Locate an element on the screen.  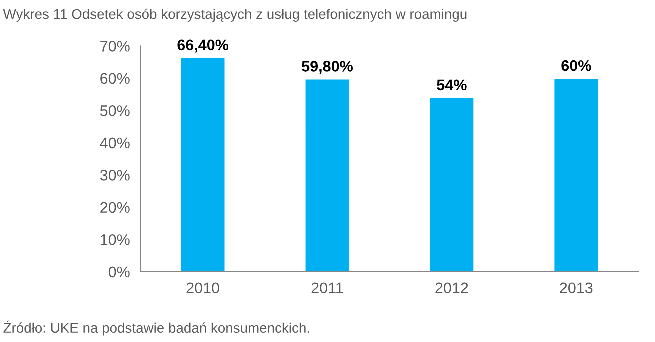
x-tick-label: 2013 is located at coordinates (576, 288).